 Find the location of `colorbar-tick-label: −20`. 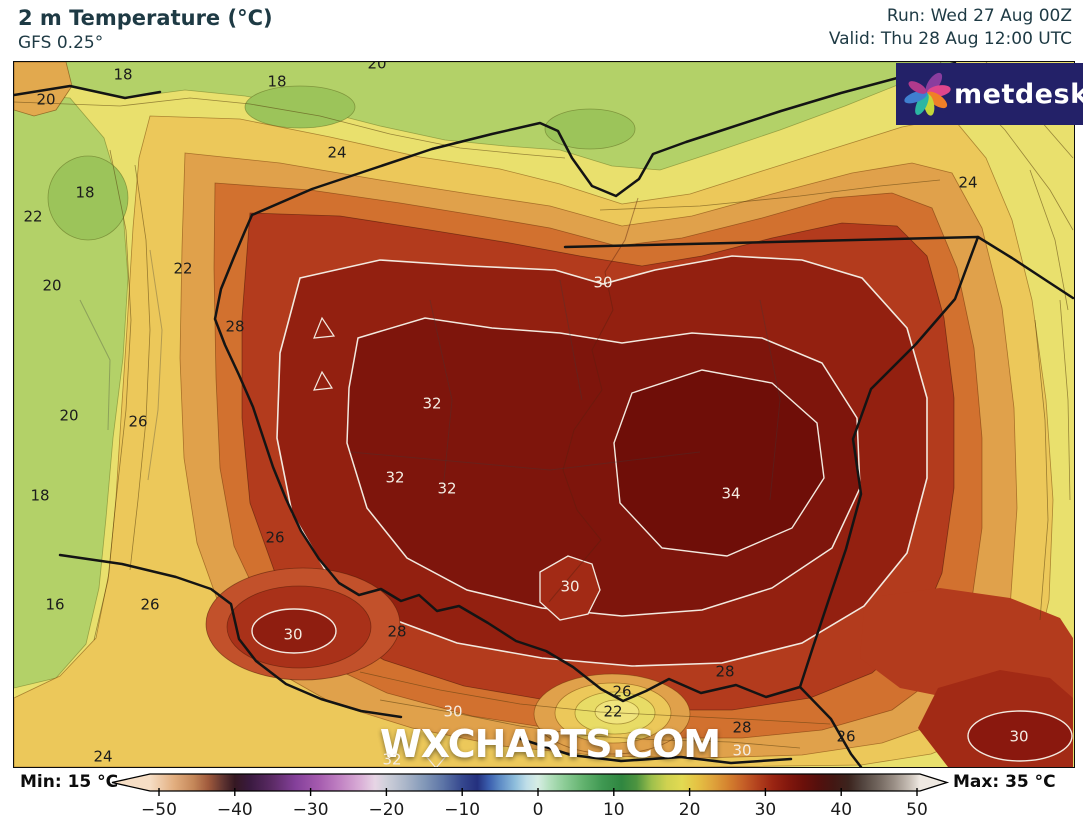

colorbar-tick-label: −20 is located at coordinates (386, 810).